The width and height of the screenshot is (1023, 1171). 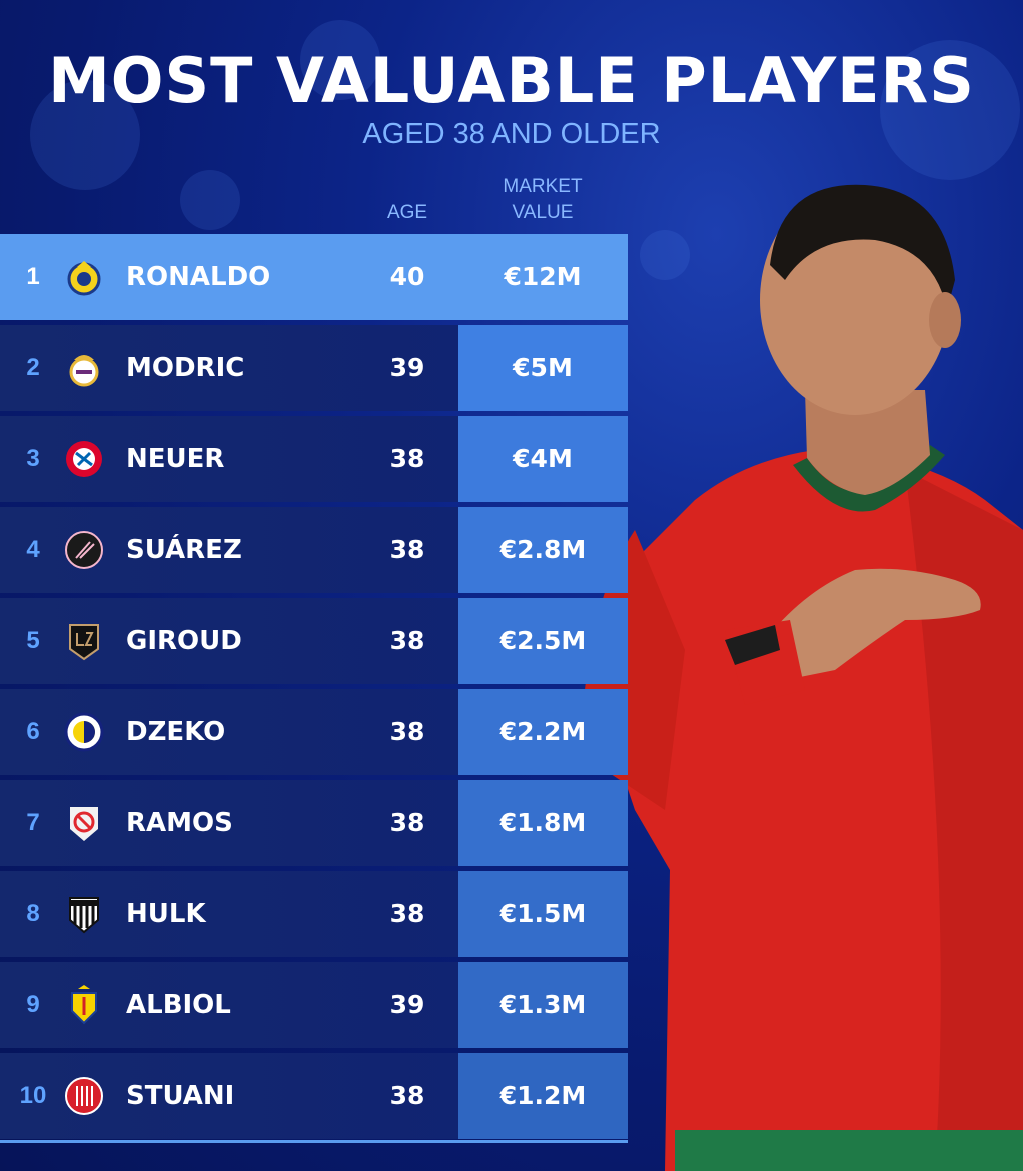 I want to click on girona-crest-icon, so click(x=84, y=1096).